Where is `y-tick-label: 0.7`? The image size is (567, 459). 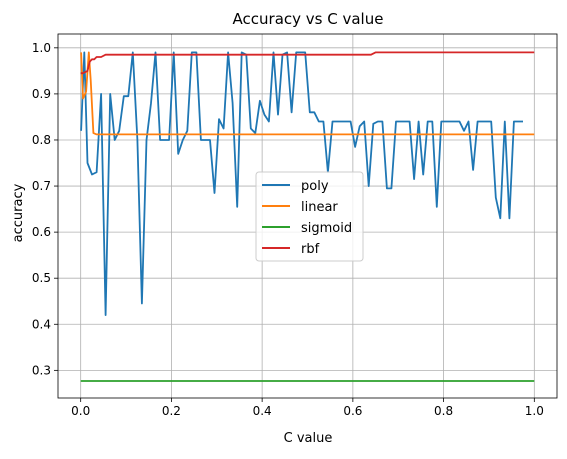 y-tick-label: 0.7 is located at coordinates (41, 186).